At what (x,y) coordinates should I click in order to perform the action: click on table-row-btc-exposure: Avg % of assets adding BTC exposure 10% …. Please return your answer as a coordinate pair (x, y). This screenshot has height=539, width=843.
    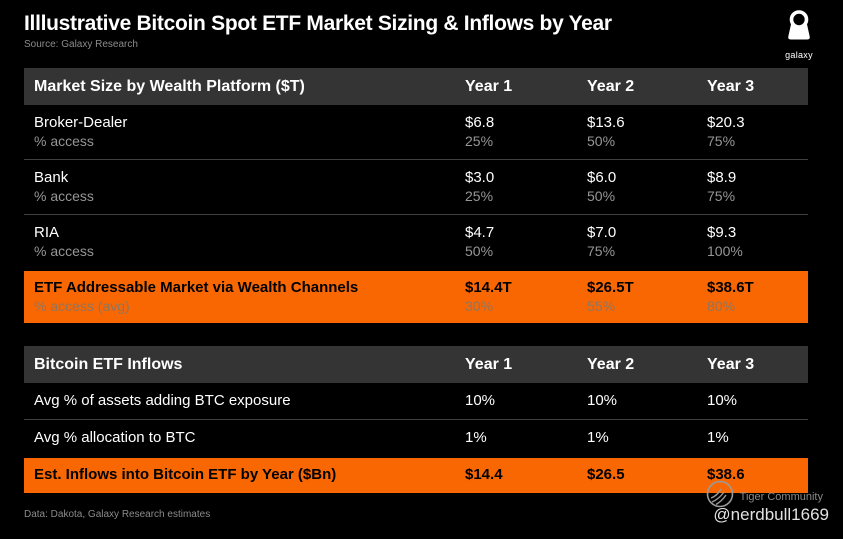
    Looking at the image, I should click on (416, 401).